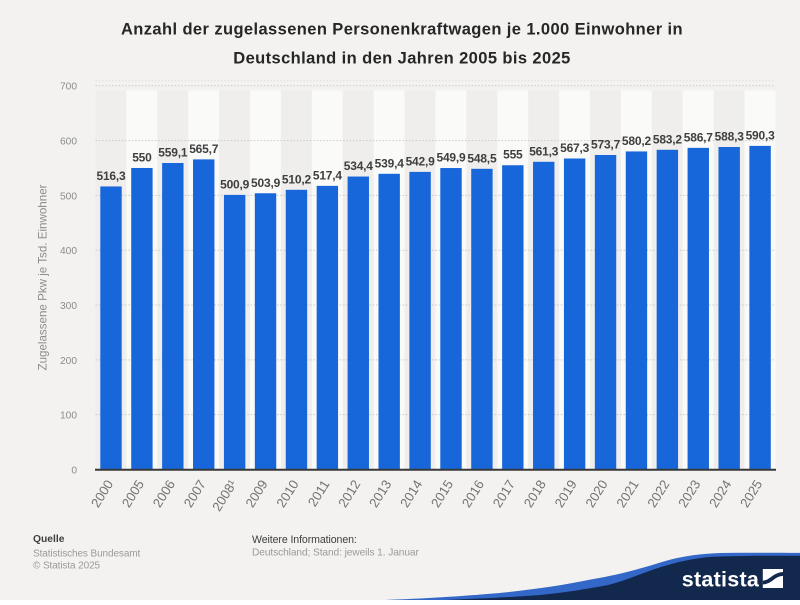 This screenshot has width=800, height=605. Describe the element at coordinates (721, 579) in the screenshot. I see `svg-text: statista` at that location.